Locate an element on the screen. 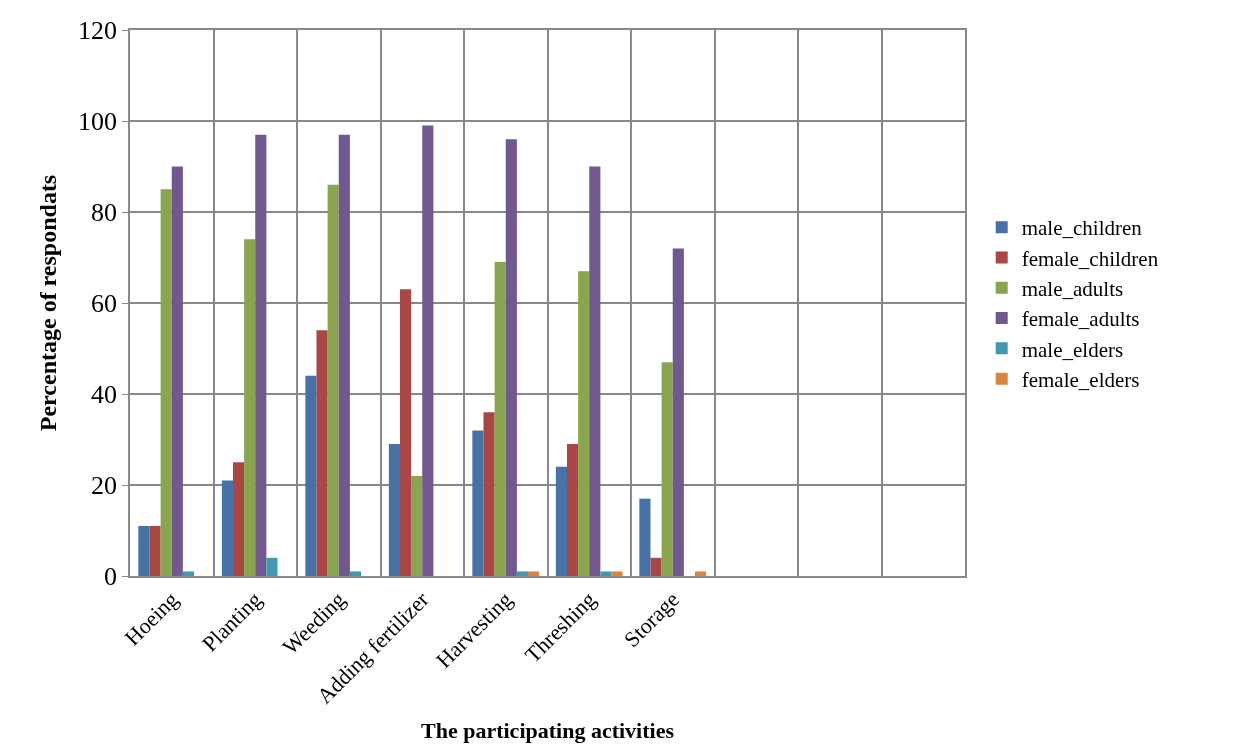 The height and width of the screenshot is (751, 1255). y-tick-label: 60 is located at coordinates (104, 304).